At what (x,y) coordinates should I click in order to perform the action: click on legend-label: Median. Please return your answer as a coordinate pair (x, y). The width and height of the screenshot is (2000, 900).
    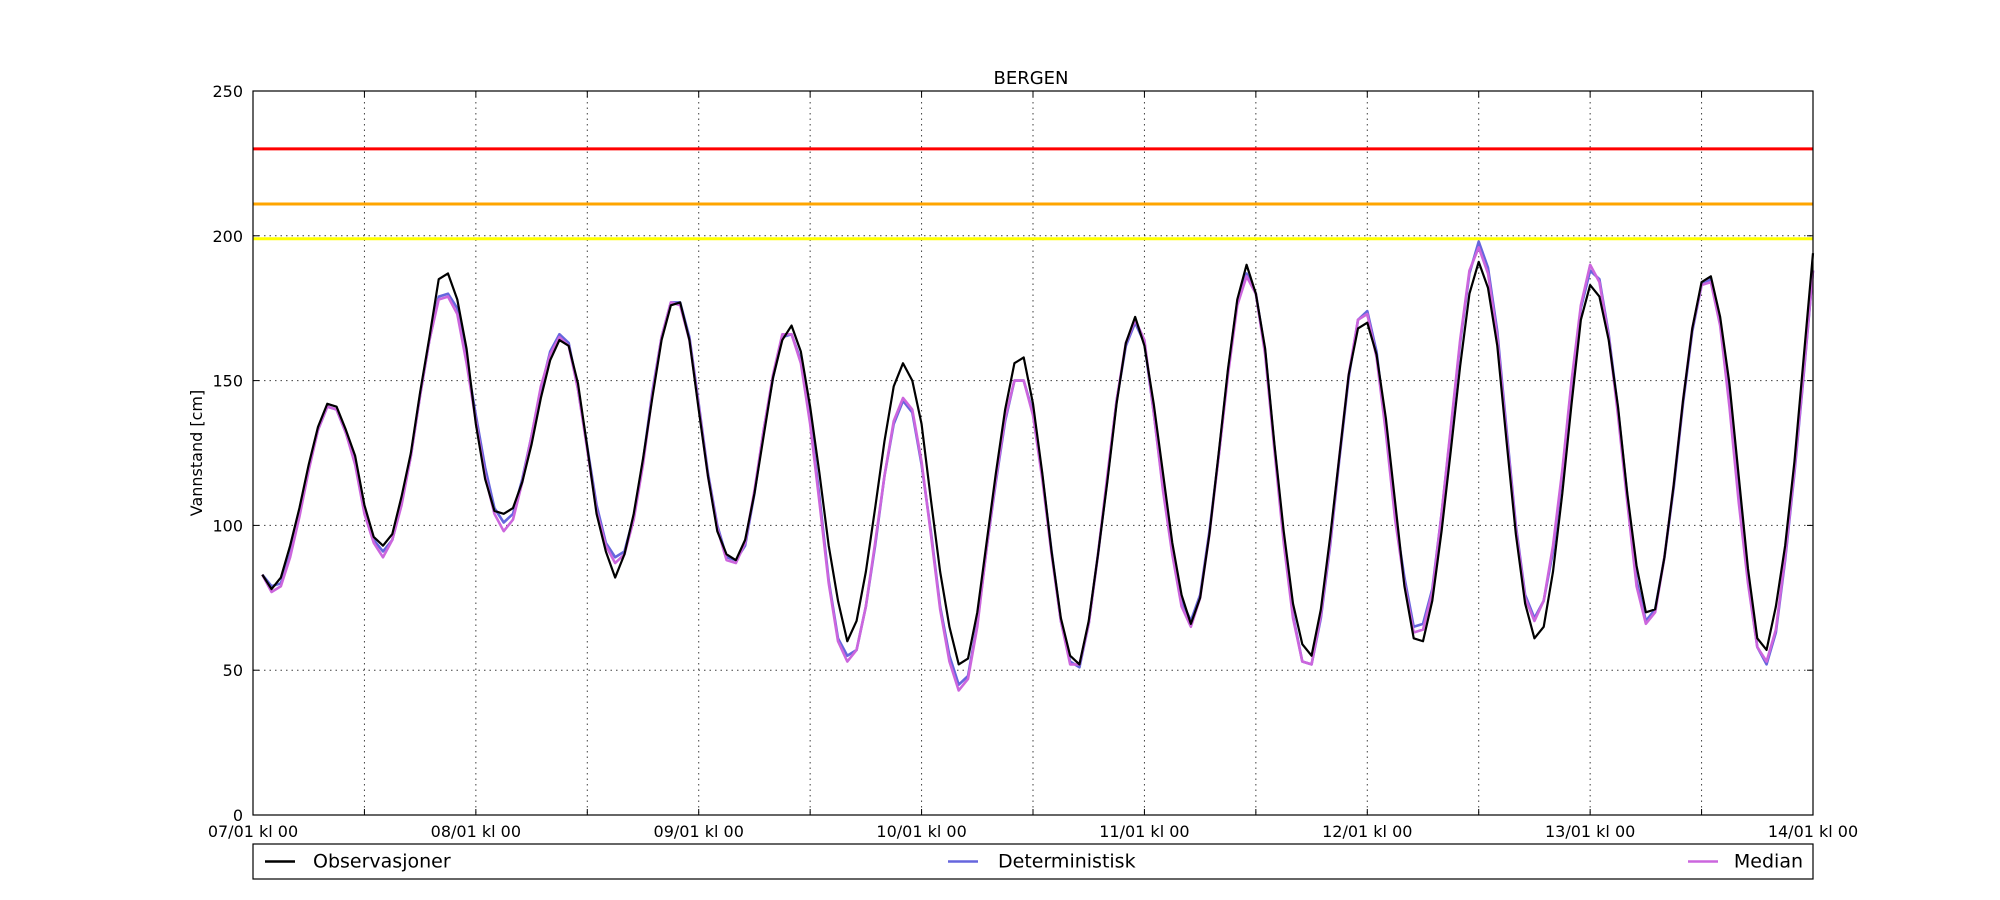
    Looking at the image, I should click on (1768, 862).